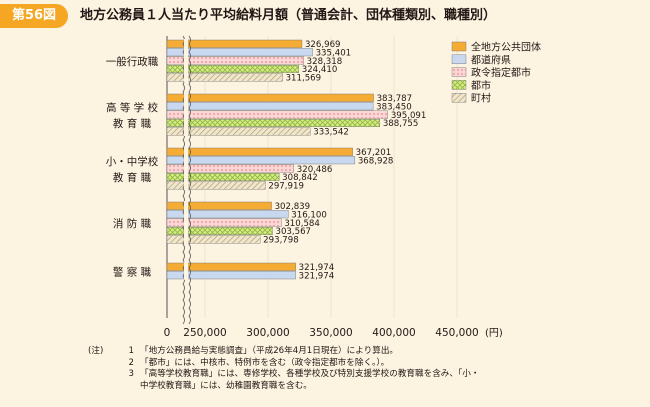 The height and width of the screenshot is (407, 650). I want to click on category-label: 警 察 職, so click(132, 271).